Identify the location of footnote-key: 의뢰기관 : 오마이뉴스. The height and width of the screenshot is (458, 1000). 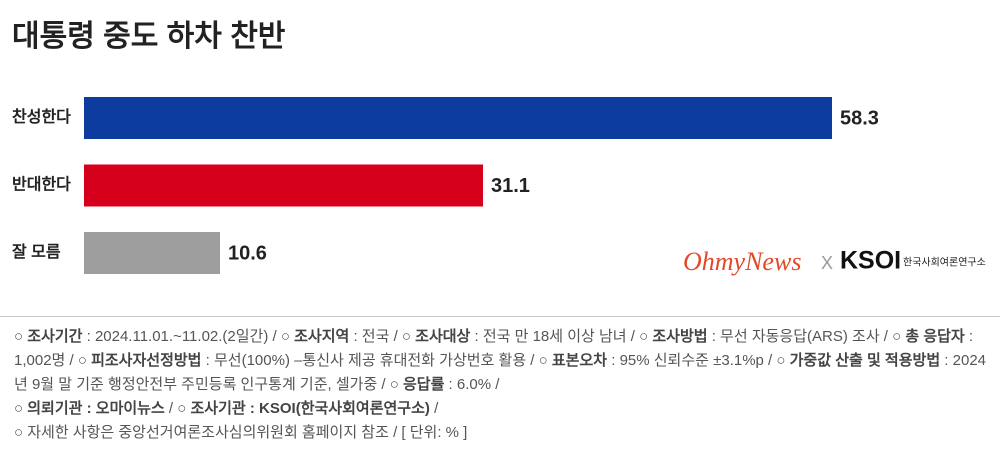
(96, 408).